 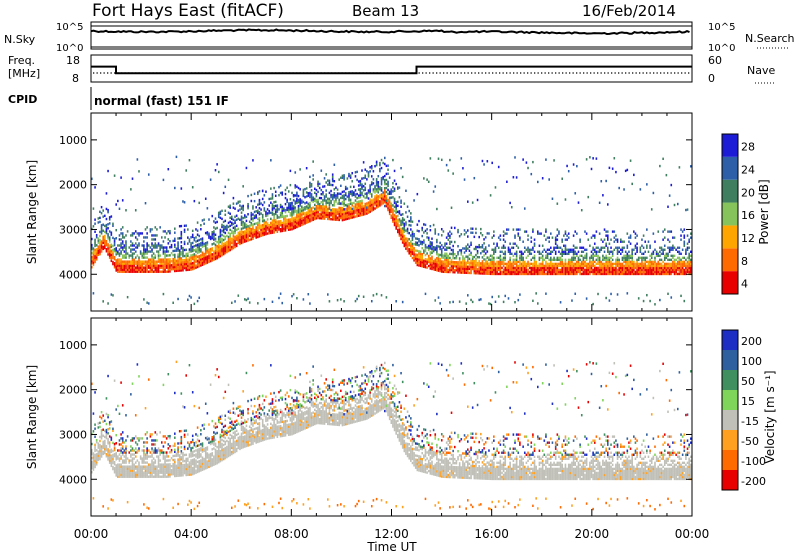 What do you see at coordinates (730, 282) in the screenshot?
I see `colorbar-segment` at bounding box center [730, 282].